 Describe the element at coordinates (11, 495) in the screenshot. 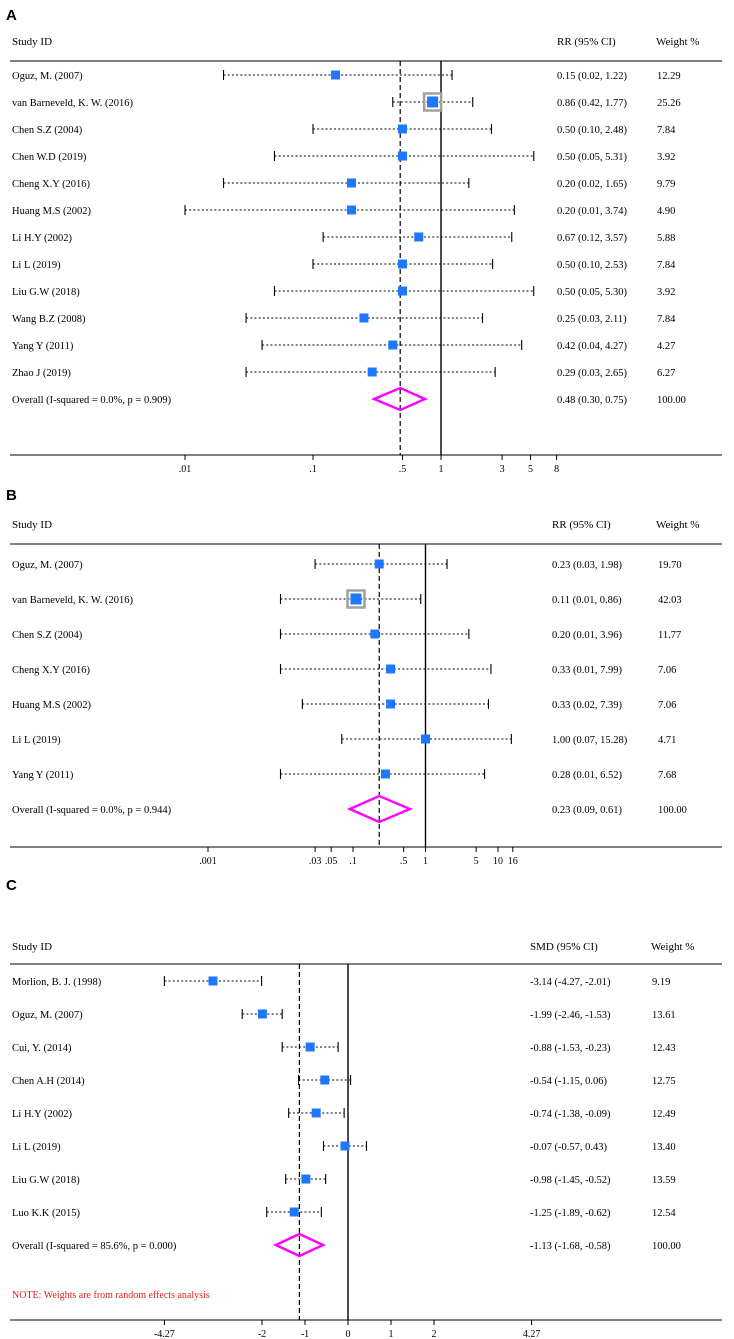

I see `panel-label: B` at that location.